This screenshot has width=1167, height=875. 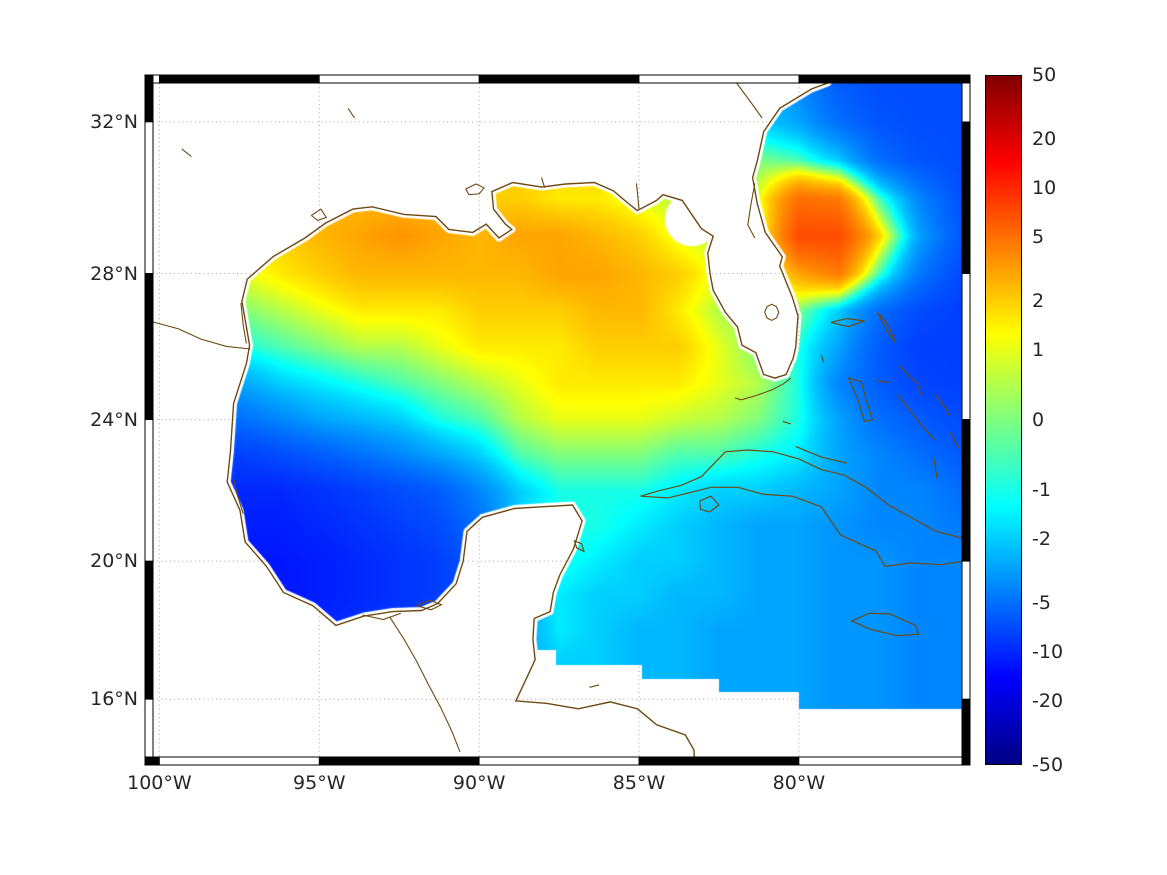 I want to click on feature-apalachicola-river, so click(x=637, y=196).